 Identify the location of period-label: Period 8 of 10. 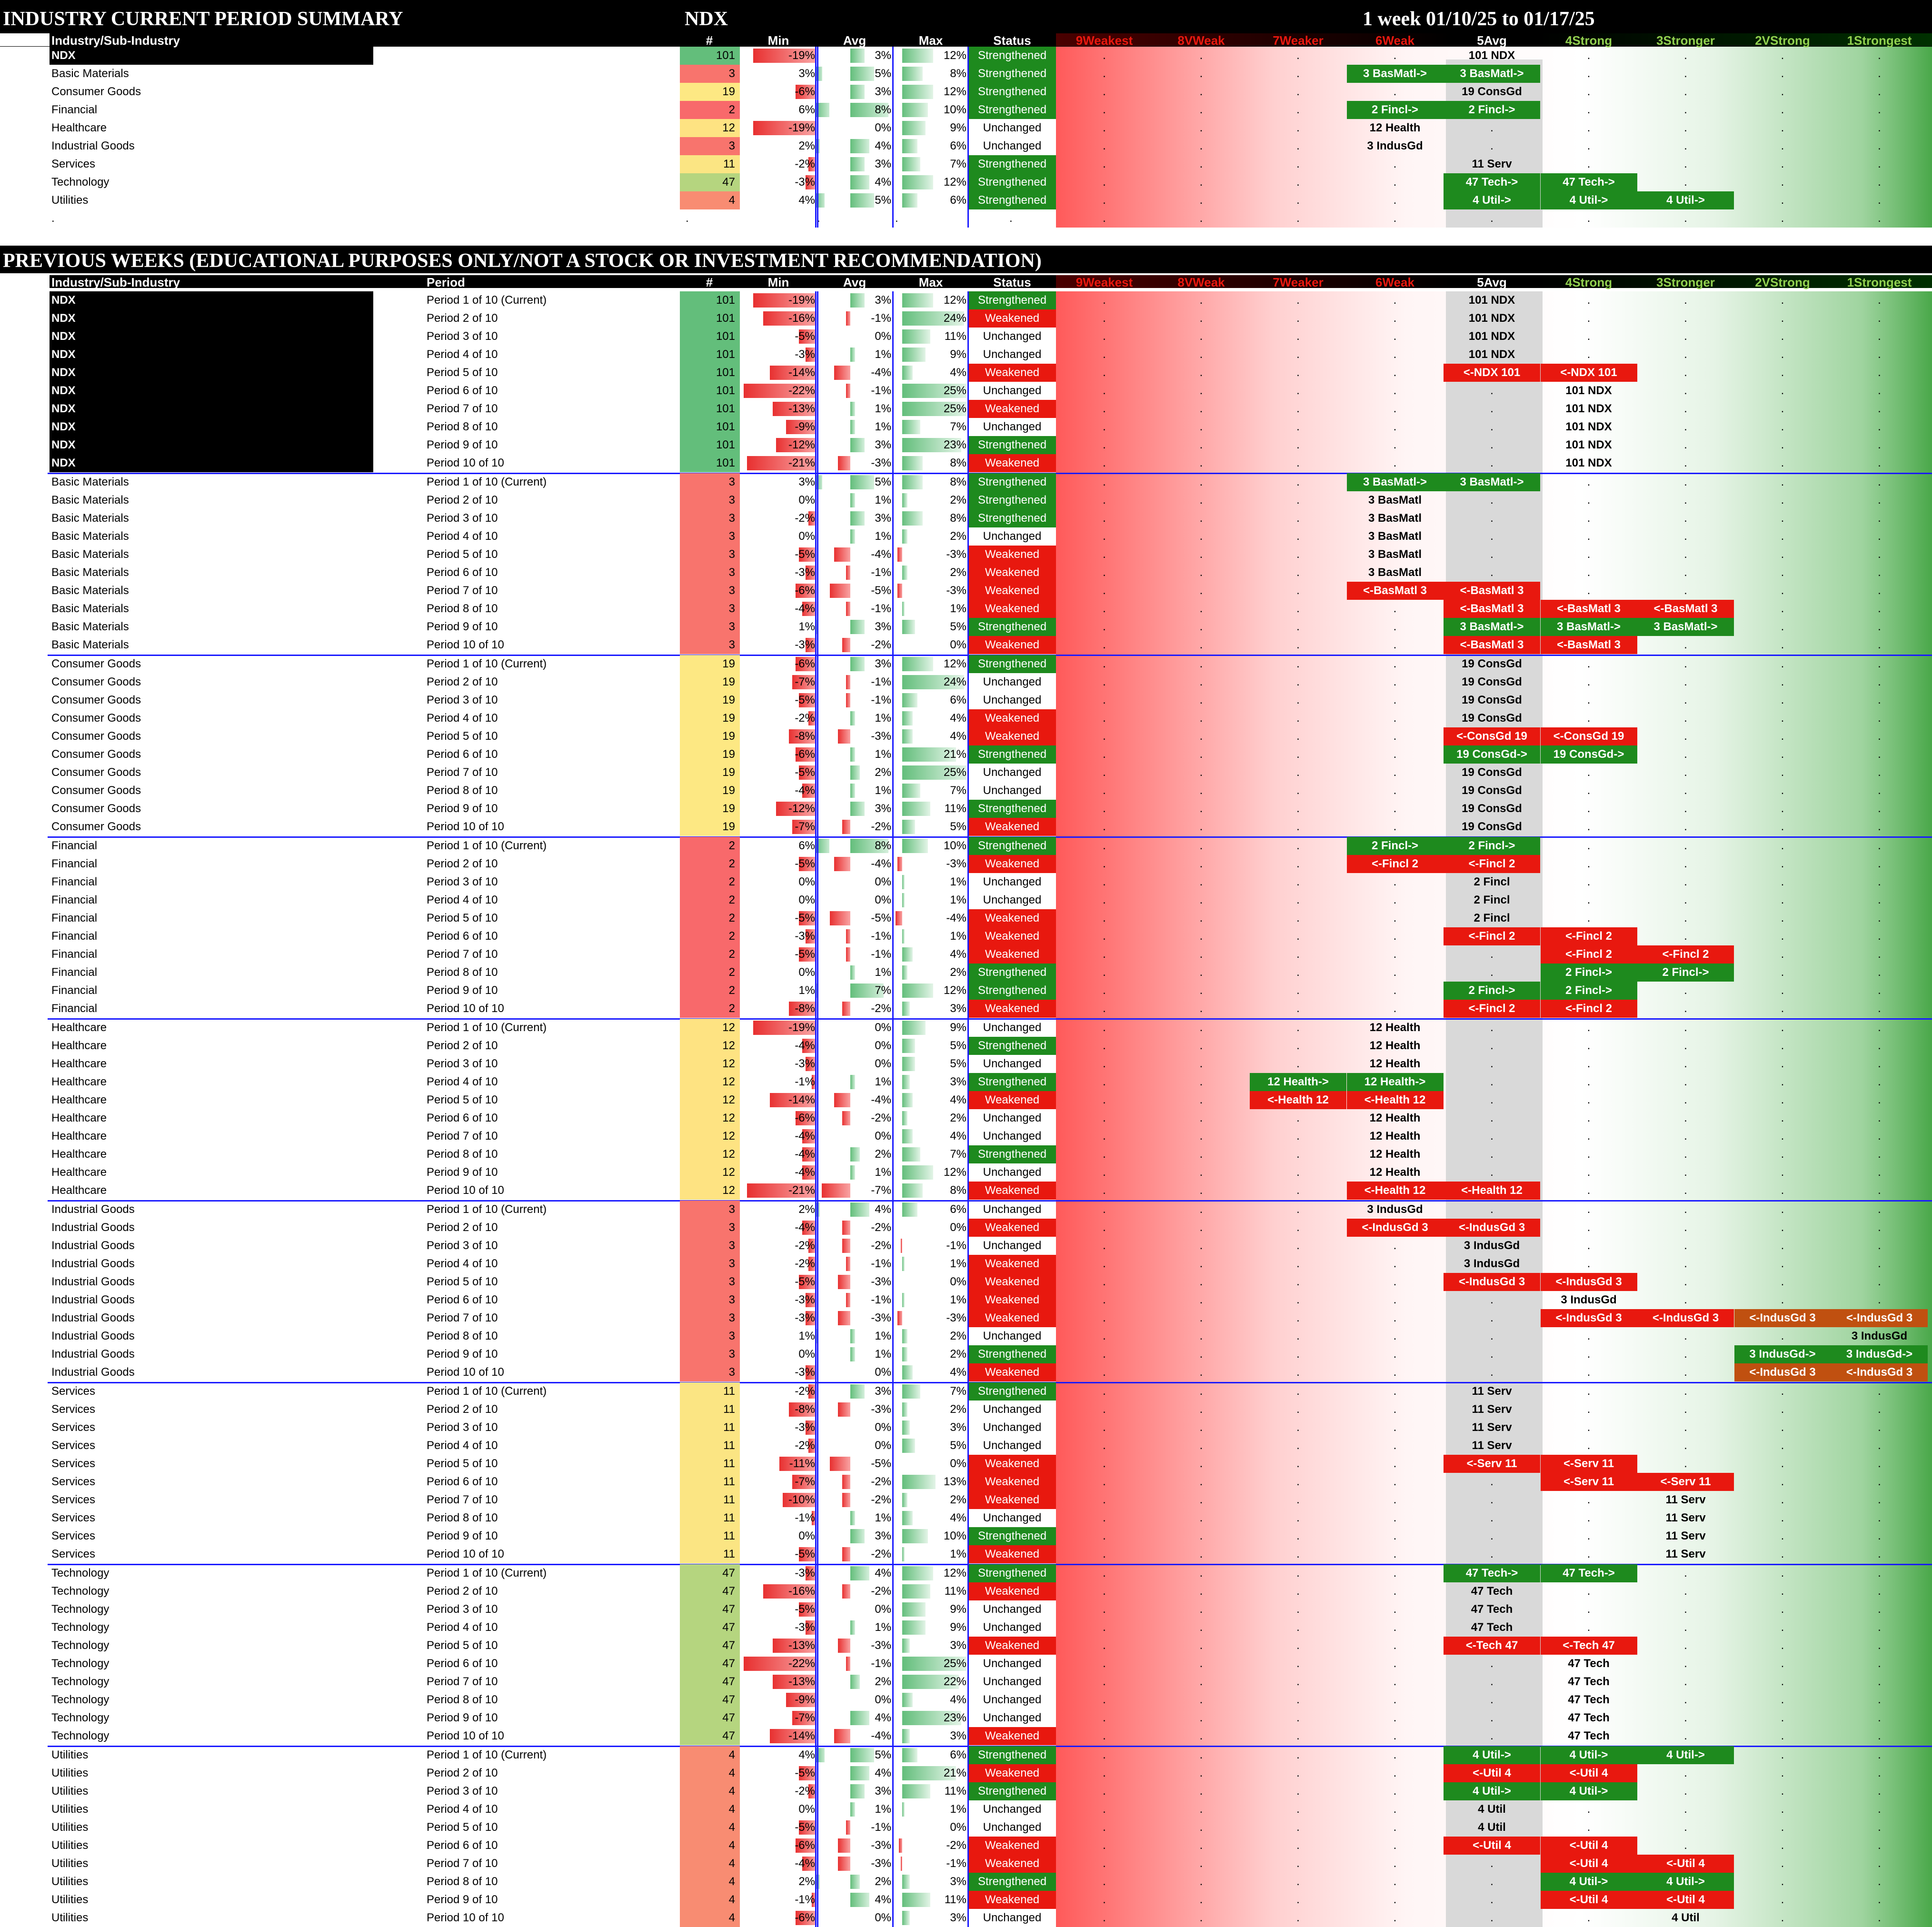
(462, 1154).